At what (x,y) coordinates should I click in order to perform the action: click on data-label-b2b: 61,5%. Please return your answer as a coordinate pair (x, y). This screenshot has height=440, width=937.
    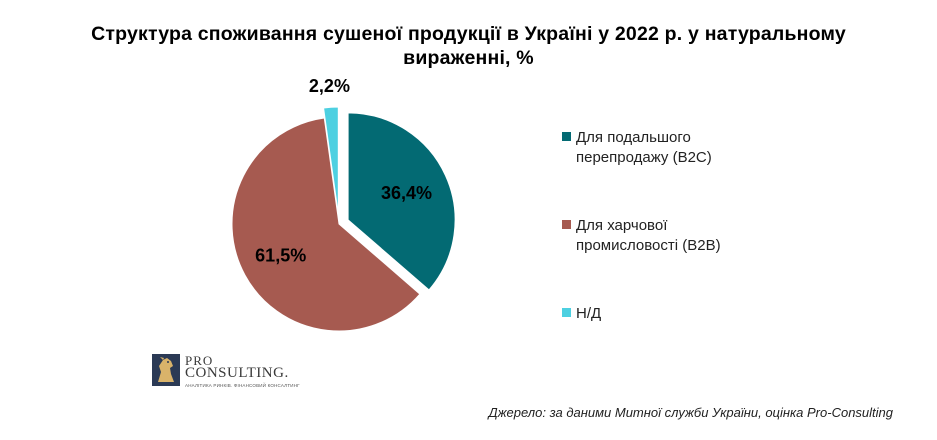
    Looking at the image, I should click on (280, 256).